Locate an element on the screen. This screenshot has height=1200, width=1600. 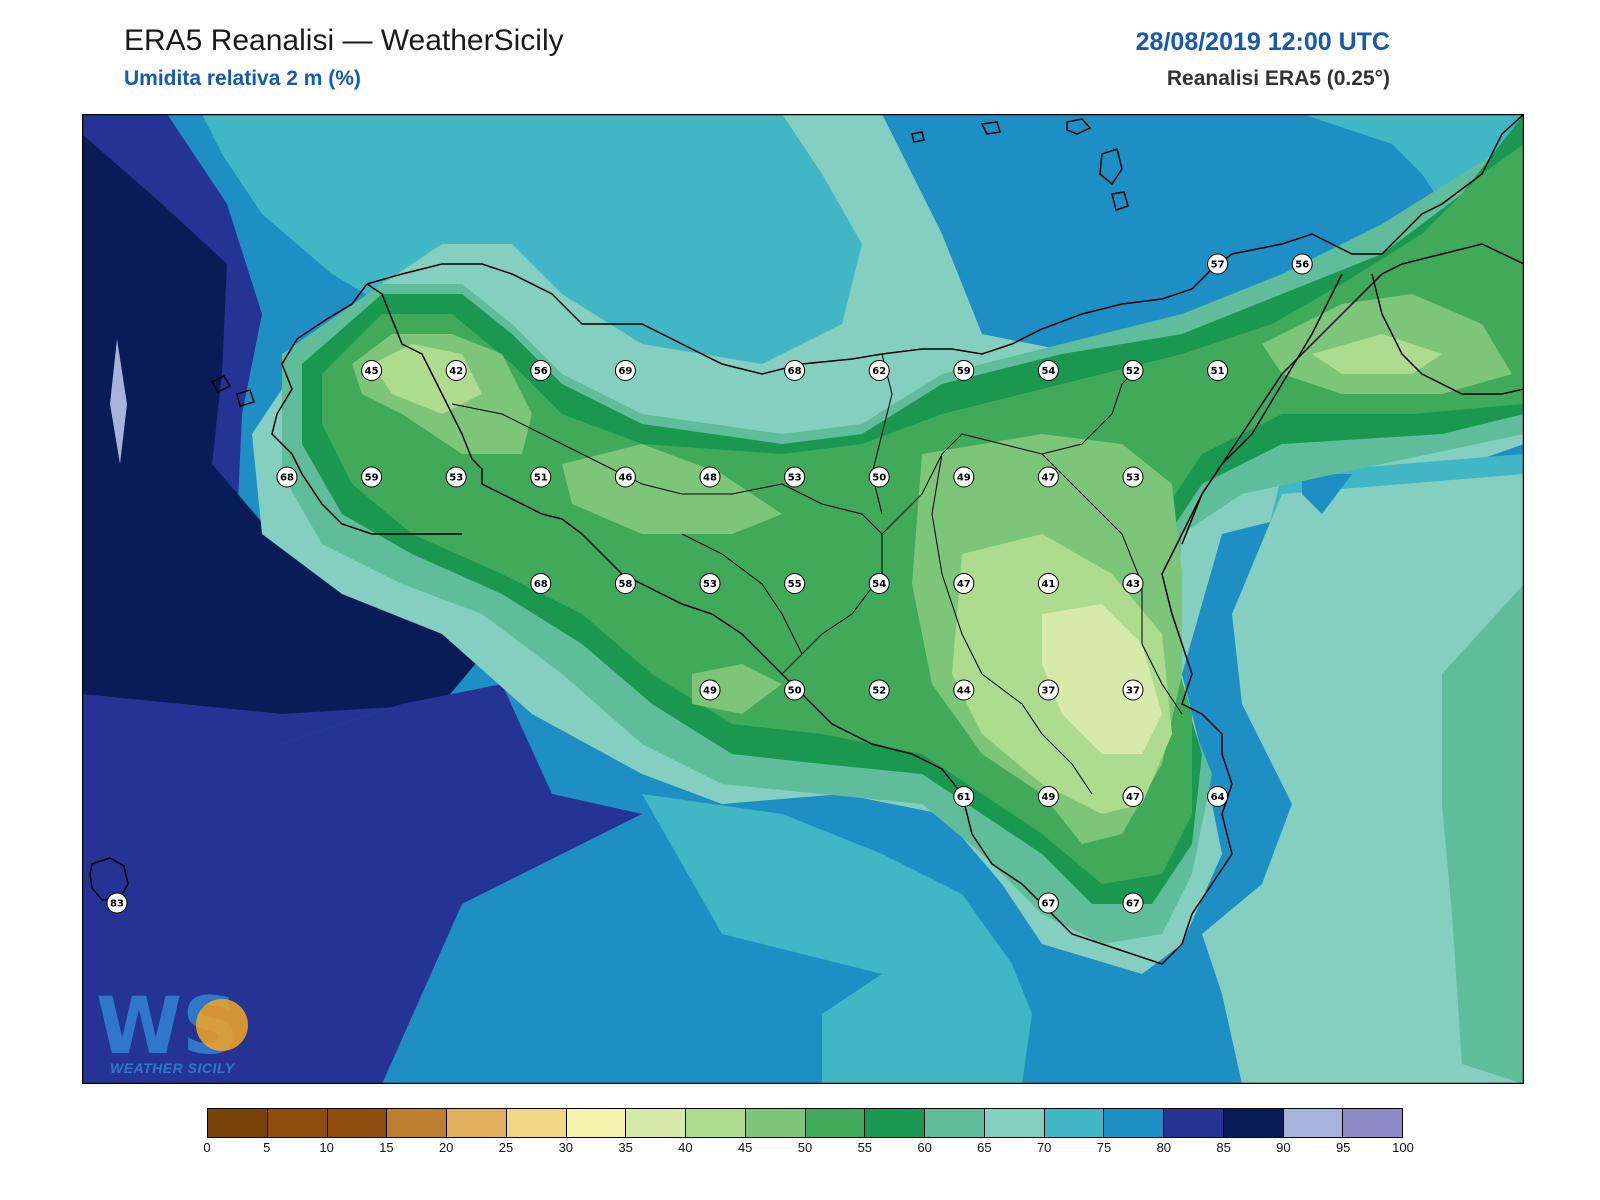
station-marker: 50 is located at coordinates (879, 477).